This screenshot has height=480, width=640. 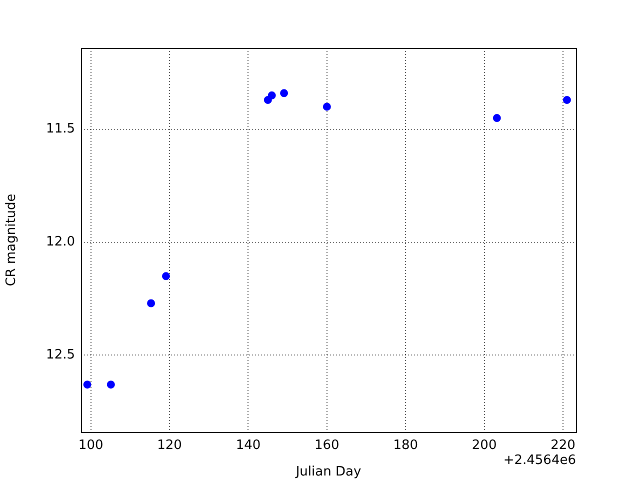 What do you see at coordinates (328, 472) in the screenshot?
I see `x-axis-title: Julian Day` at bounding box center [328, 472].